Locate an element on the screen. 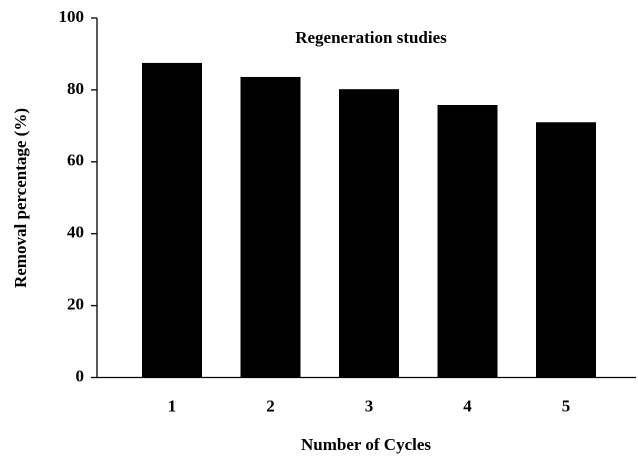 This screenshot has height=458, width=638. x-tick-label: 1 is located at coordinates (172, 405).